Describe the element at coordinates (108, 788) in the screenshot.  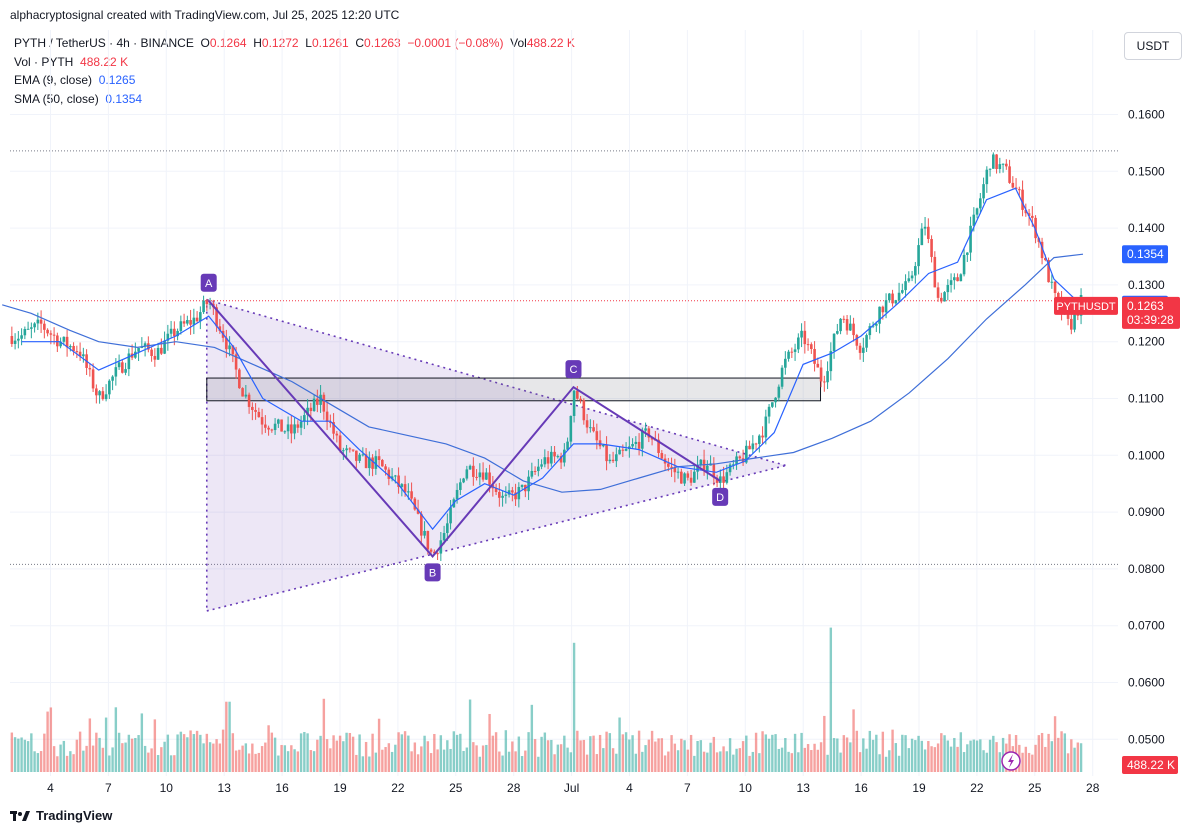
I see `time-tick-label: 7` at that location.